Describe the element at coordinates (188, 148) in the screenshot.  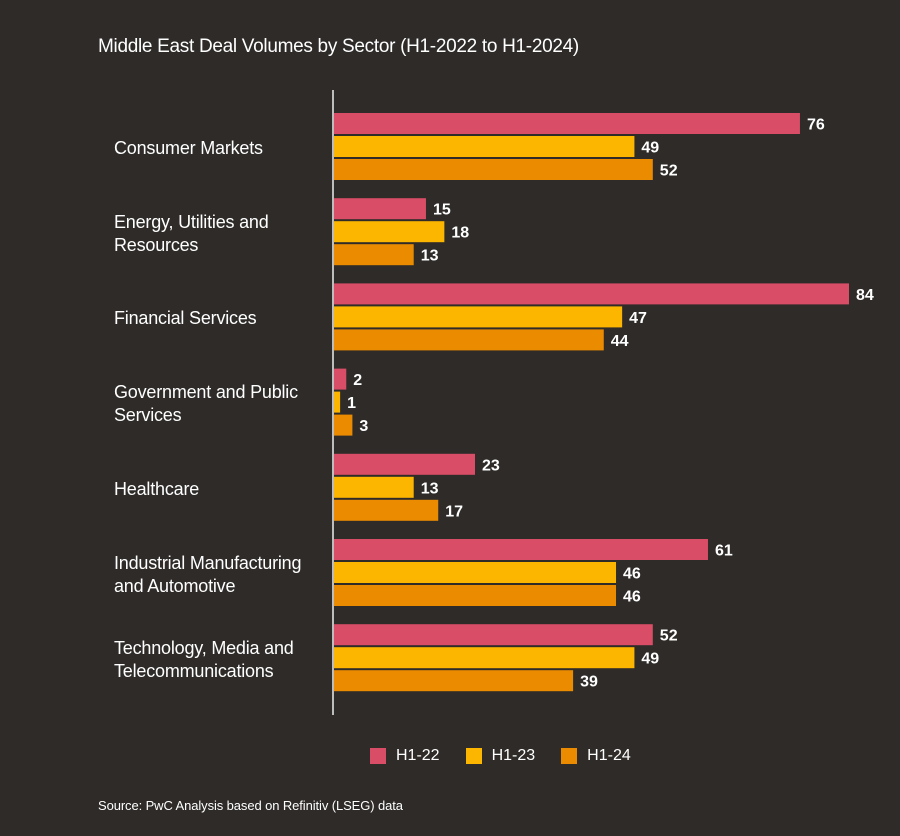
I see `category-label-line: Consumer Markets` at that location.